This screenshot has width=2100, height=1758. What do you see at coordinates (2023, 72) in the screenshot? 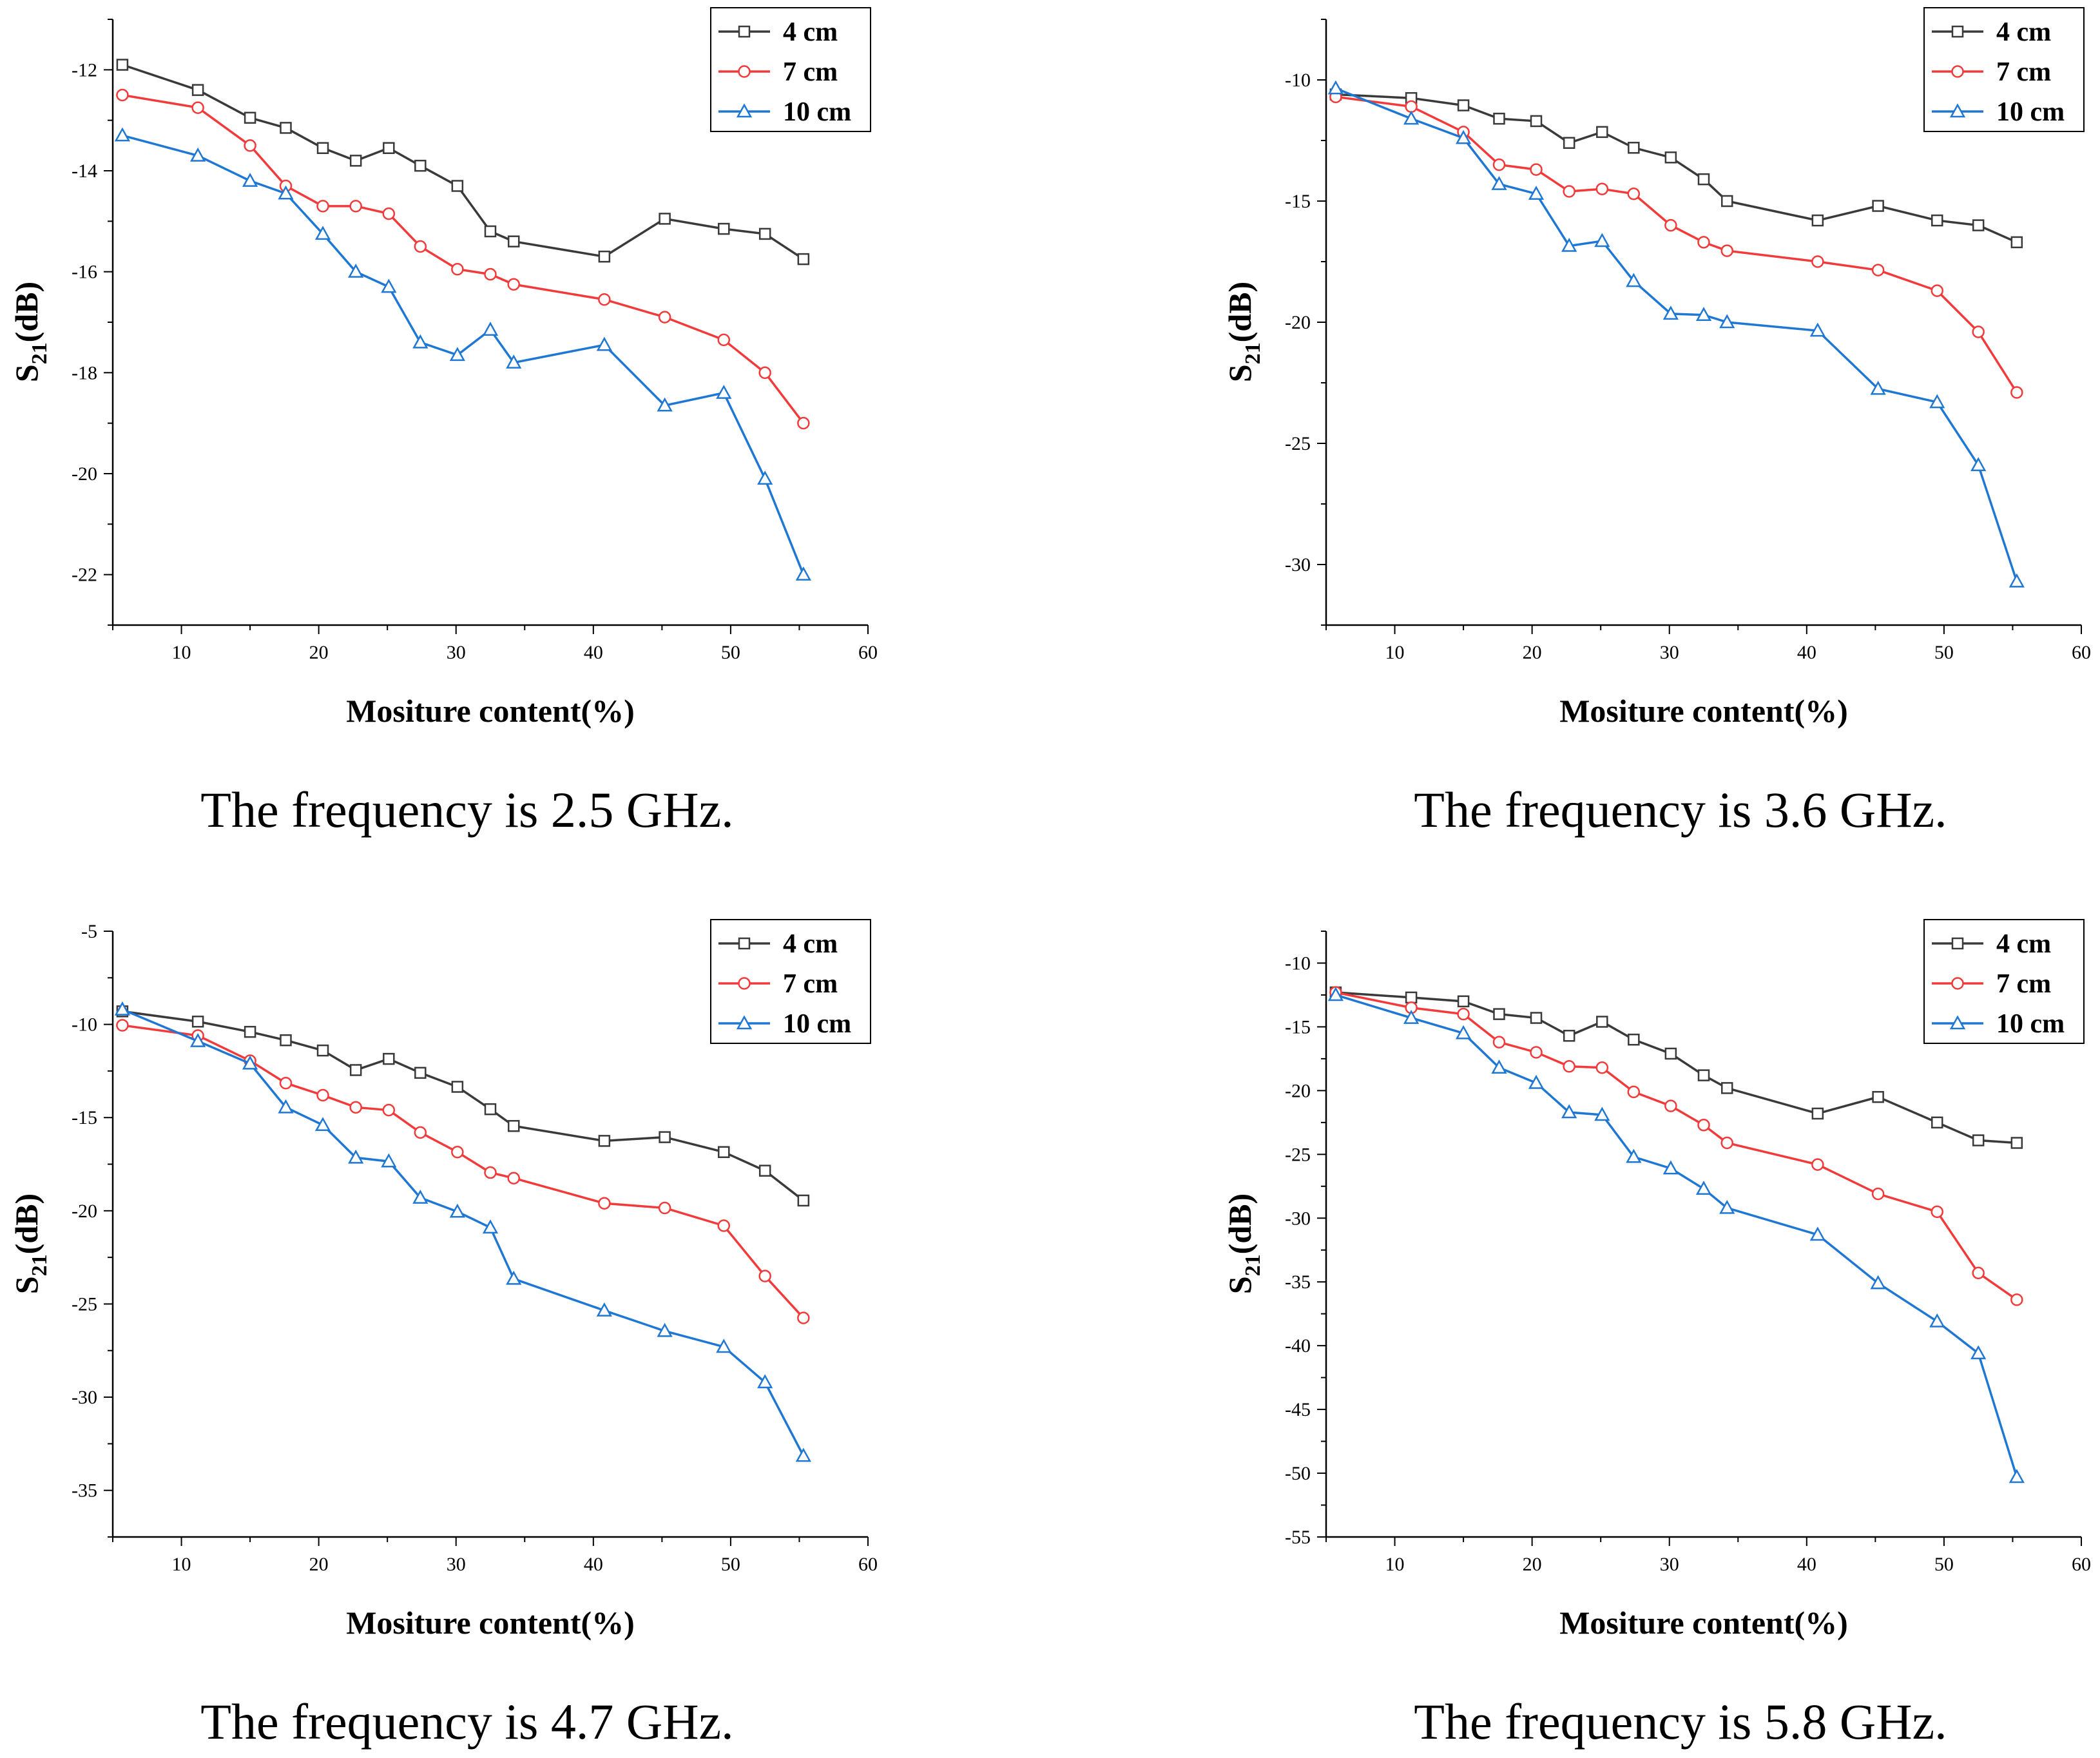
I see `legend-entry: 7 cm` at bounding box center [2023, 72].